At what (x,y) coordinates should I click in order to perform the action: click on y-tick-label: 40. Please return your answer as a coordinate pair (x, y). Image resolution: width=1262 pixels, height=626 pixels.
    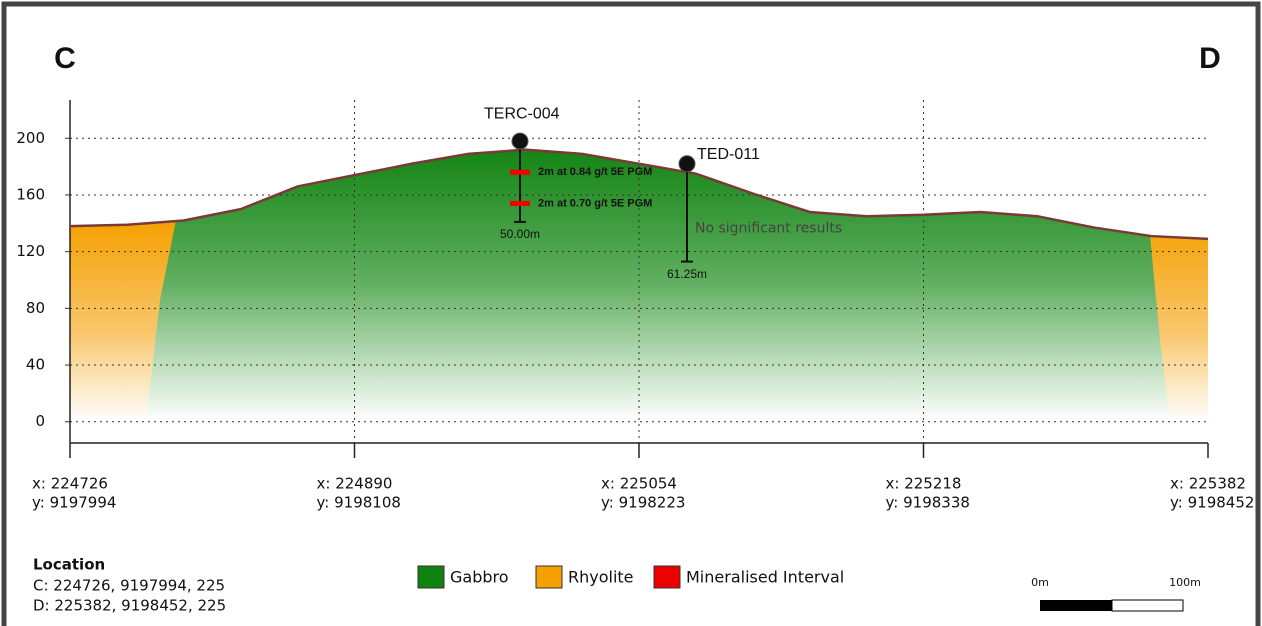
    Looking at the image, I should click on (35, 365).